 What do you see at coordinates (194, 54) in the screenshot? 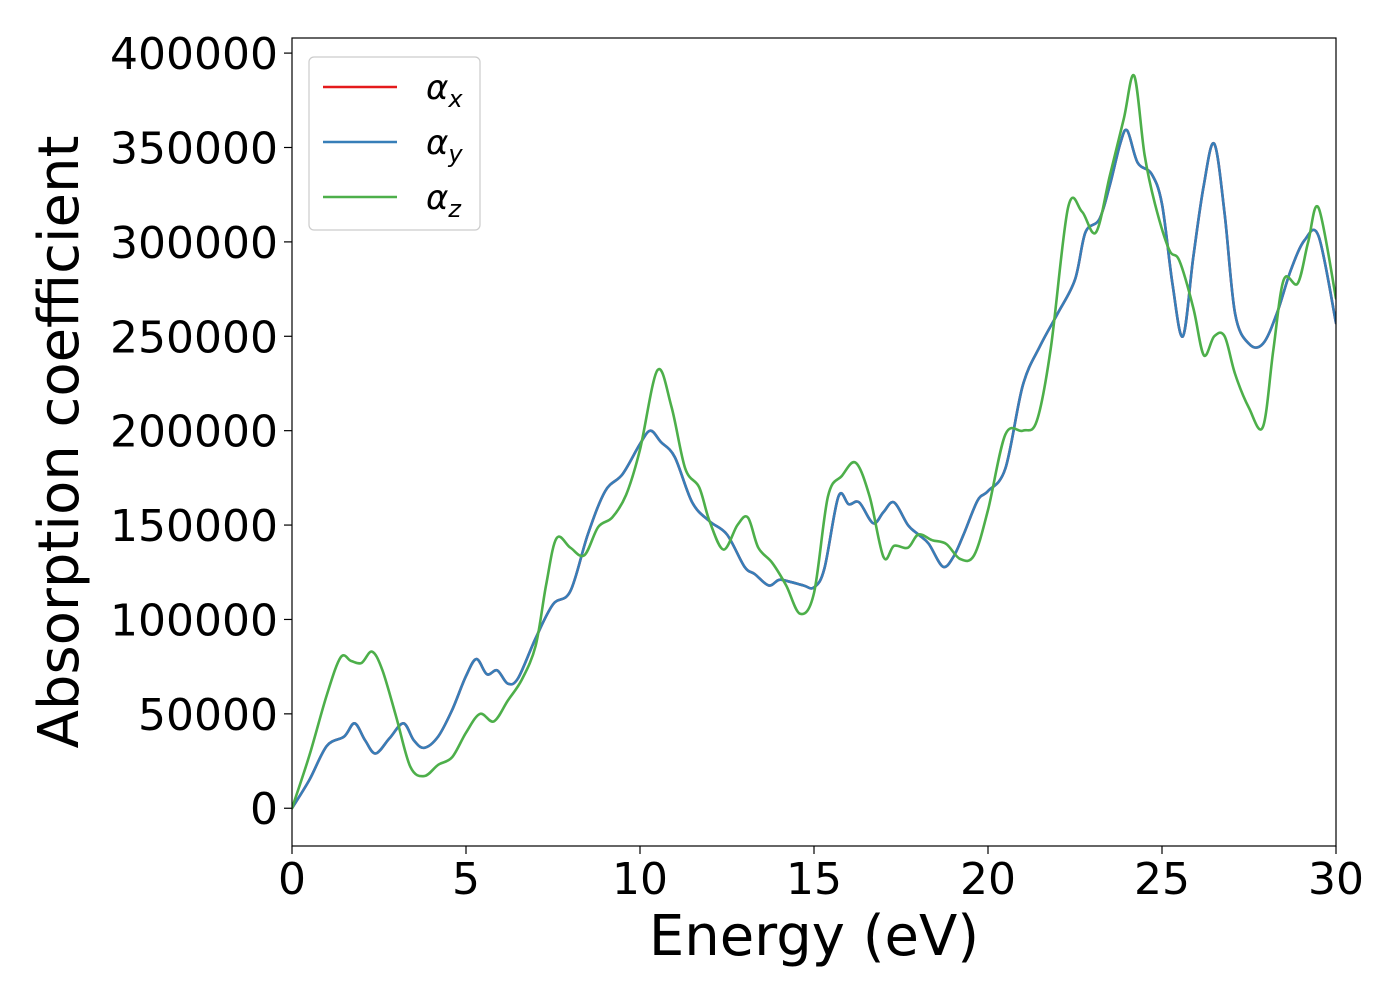
I see `y-tick-label: 400000` at bounding box center [194, 54].